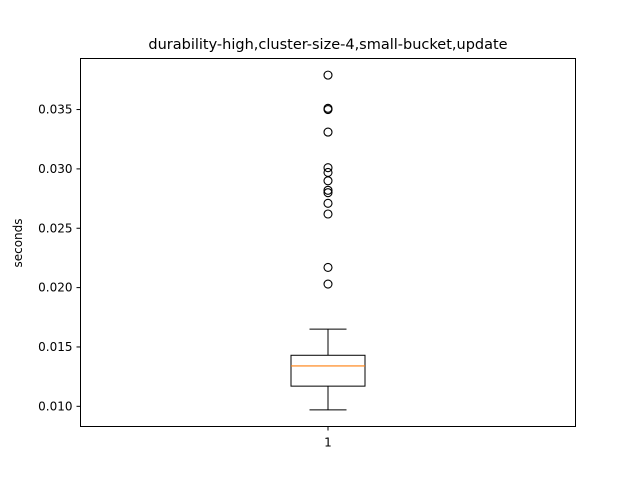 This screenshot has width=640, height=480. I want to click on y-tick-label: 0.015, so click(55, 347).